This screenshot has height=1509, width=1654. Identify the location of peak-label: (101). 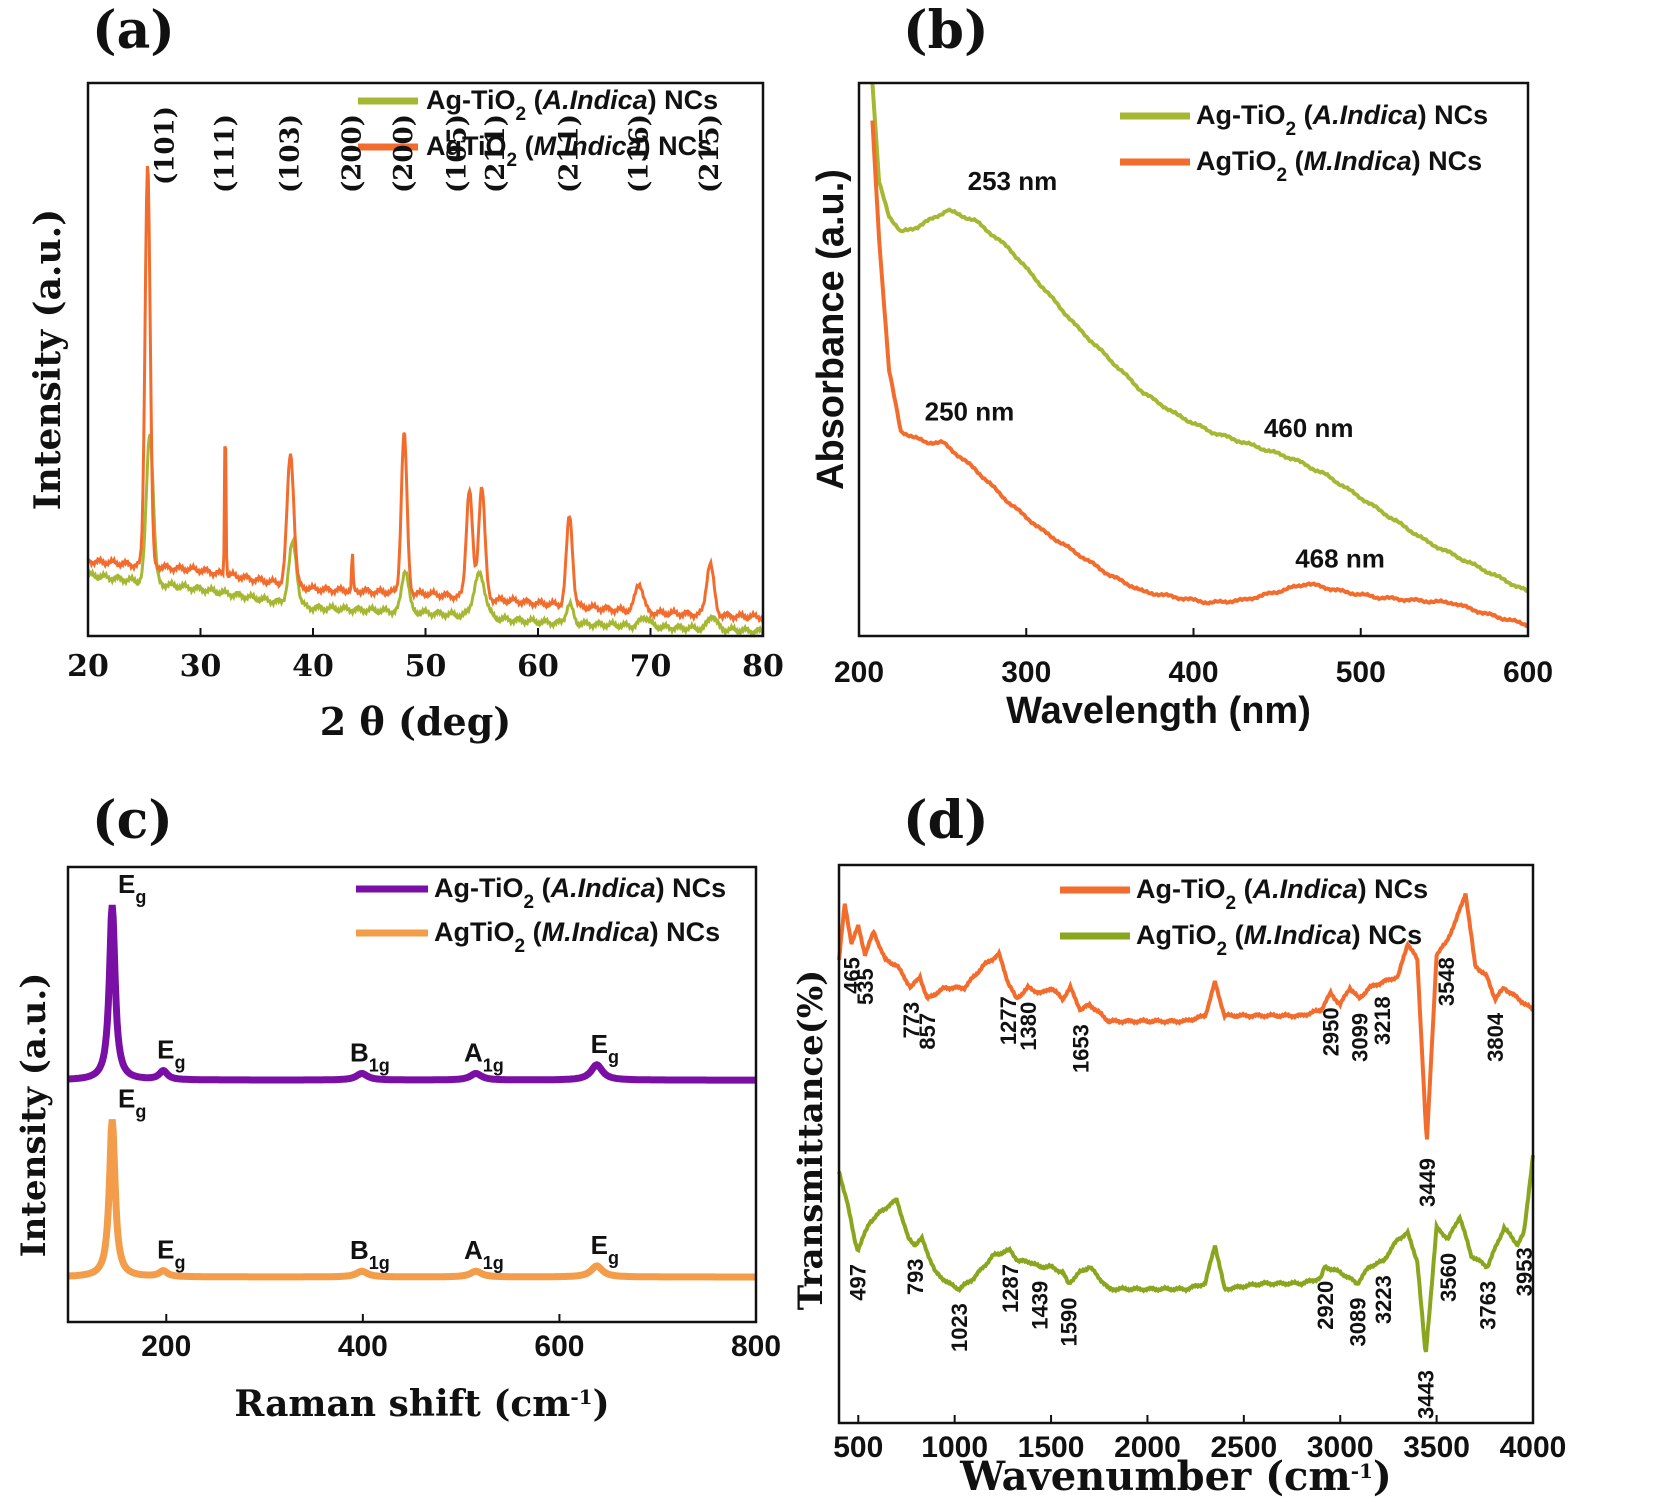
(166, 145).